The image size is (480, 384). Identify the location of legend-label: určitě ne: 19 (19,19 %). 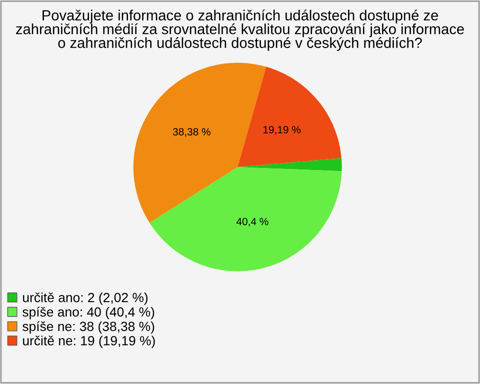
(89, 342).